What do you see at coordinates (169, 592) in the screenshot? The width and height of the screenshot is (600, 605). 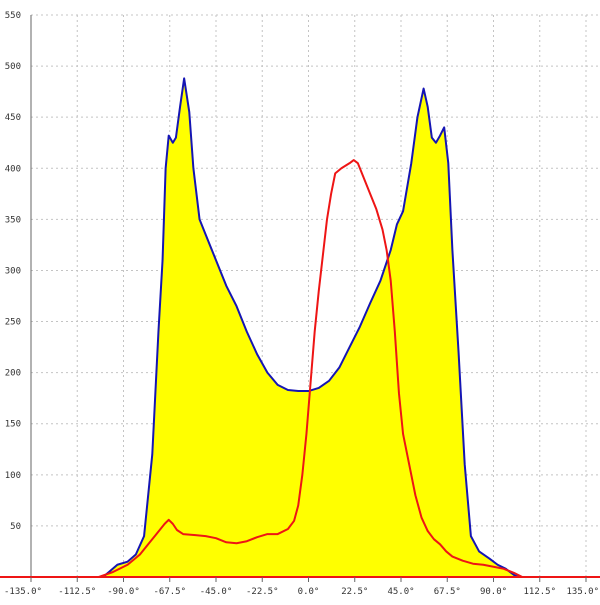 I see `x-tick-label: -67.5°` at bounding box center [169, 592].